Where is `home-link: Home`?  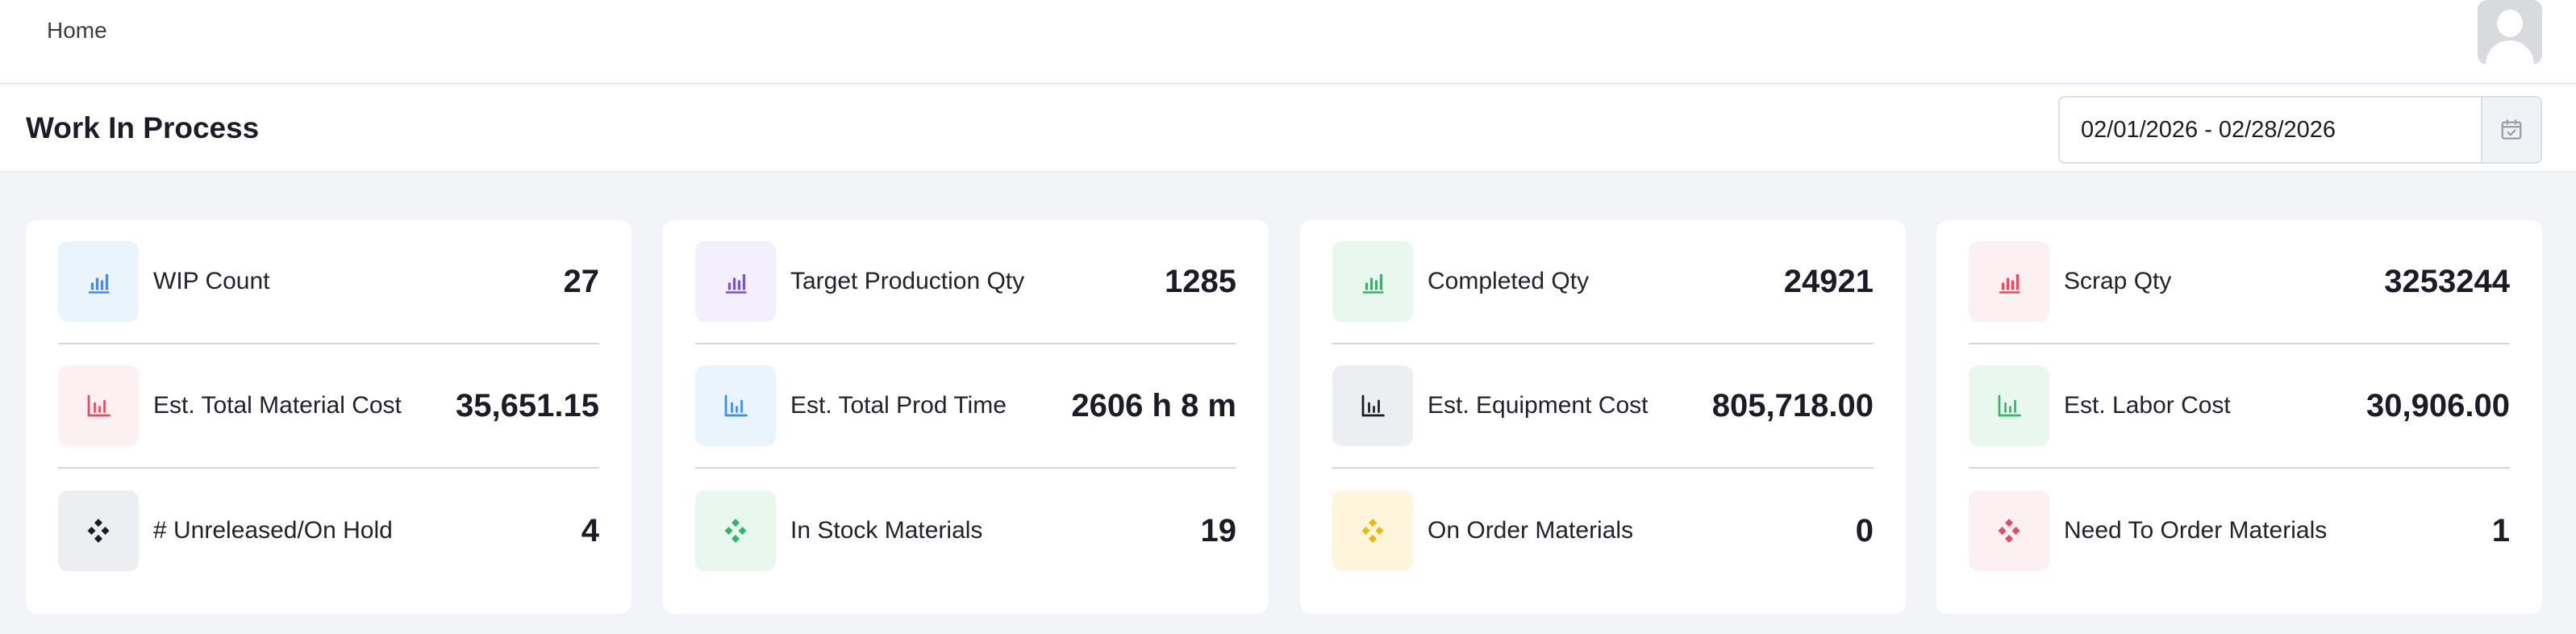 home-link: Home is located at coordinates (77, 30).